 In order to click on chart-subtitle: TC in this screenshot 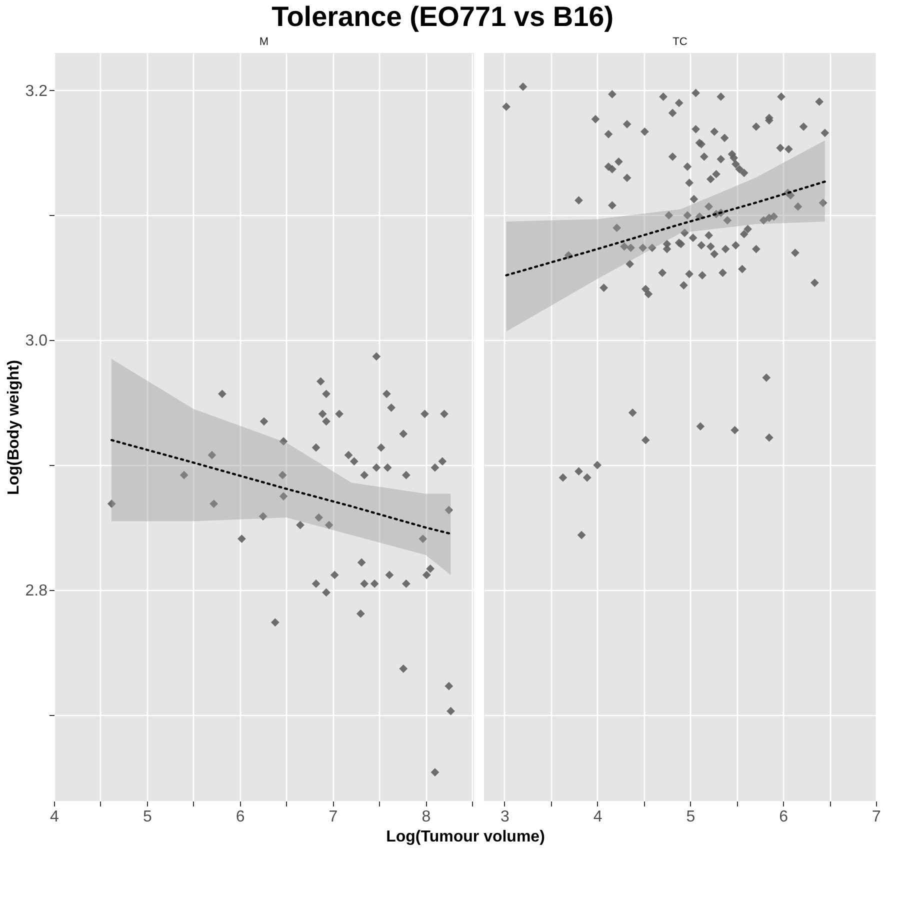, I will do `click(680, 42)`.